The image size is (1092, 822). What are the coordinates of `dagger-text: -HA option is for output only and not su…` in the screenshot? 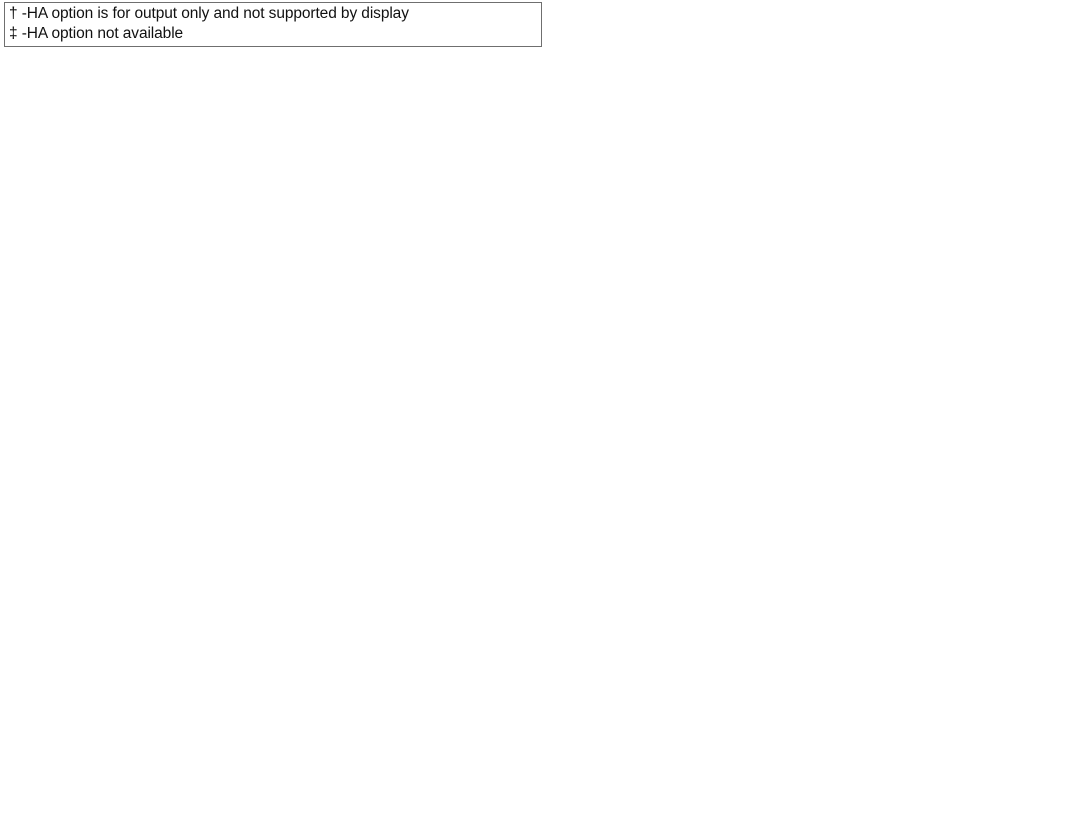 It's located at (213, 13).